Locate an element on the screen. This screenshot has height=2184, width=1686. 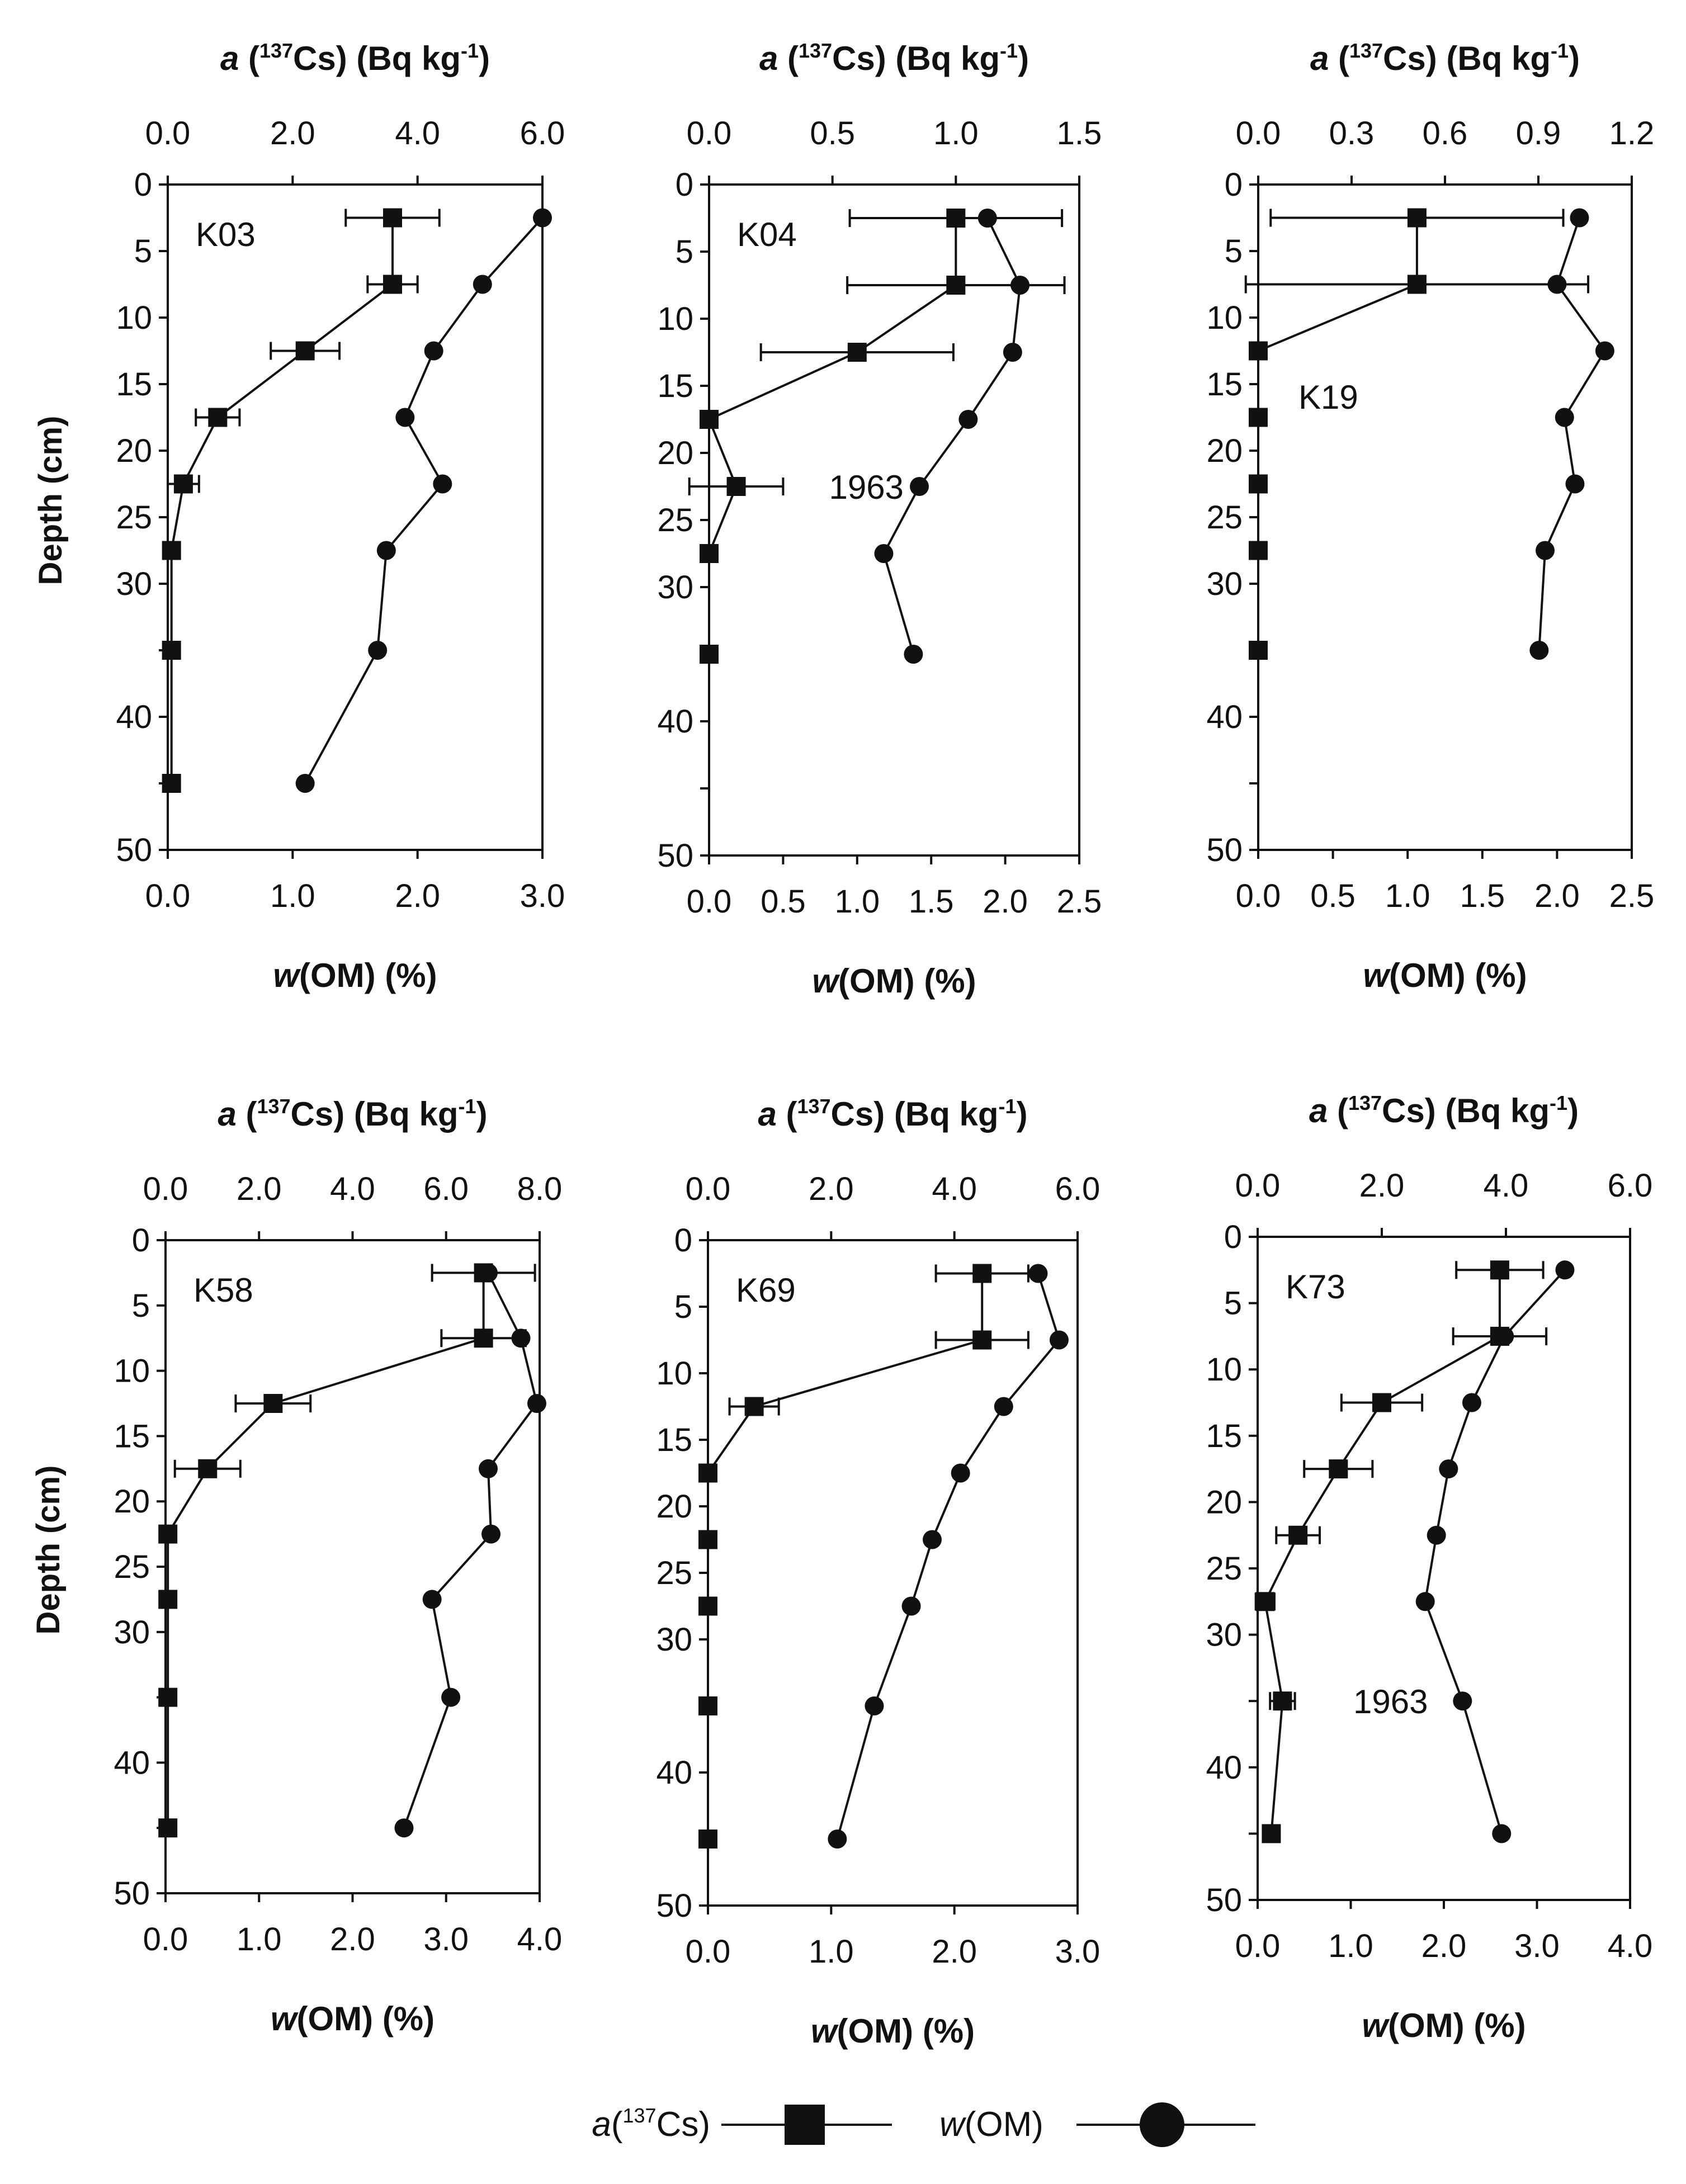
bottom-tick-label: 2.5 is located at coordinates (1079, 901).